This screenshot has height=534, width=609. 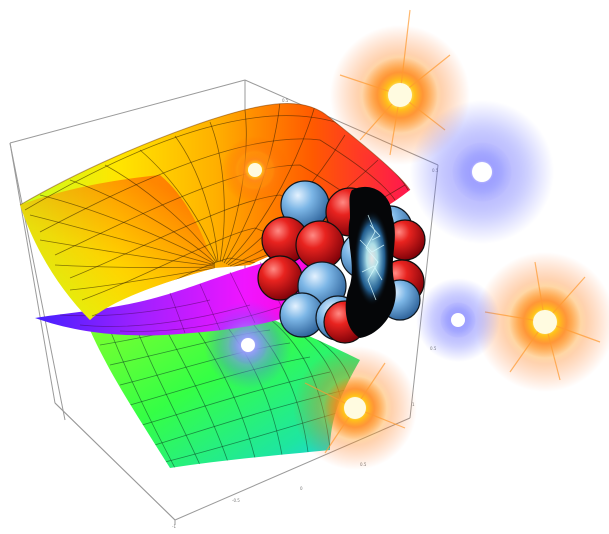 What do you see at coordinates (285, 100) in the screenshot?
I see `svg-text: 0.5` at bounding box center [285, 100].